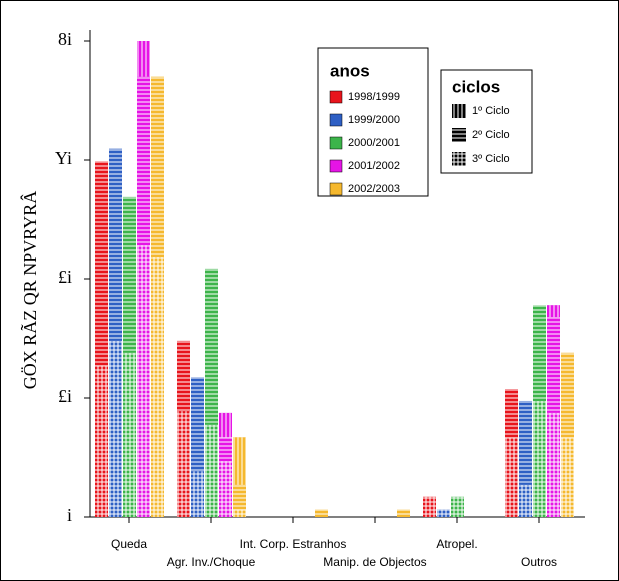  What do you see at coordinates (293, 544) in the screenshot?
I see `x-tick-label: Int. Corp. Estranhos` at bounding box center [293, 544].